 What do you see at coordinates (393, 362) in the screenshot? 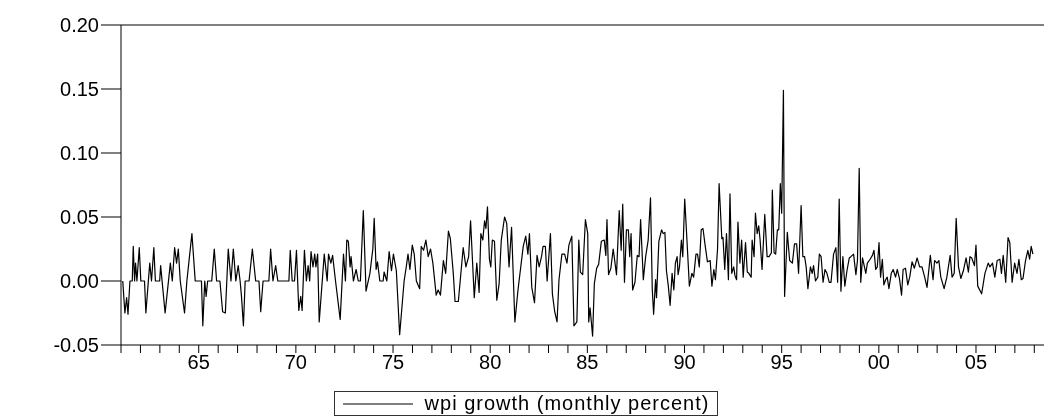
I see `x-tick-label: 75` at bounding box center [393, 362].